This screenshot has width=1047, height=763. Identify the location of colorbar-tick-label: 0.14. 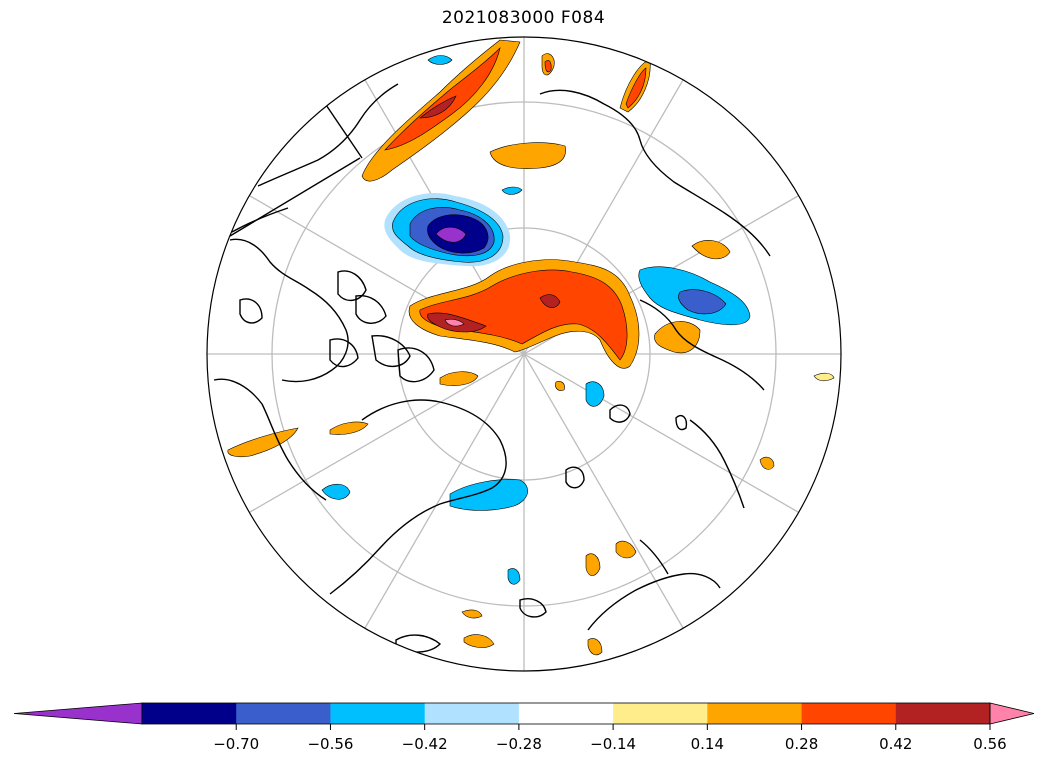
(707, 744).